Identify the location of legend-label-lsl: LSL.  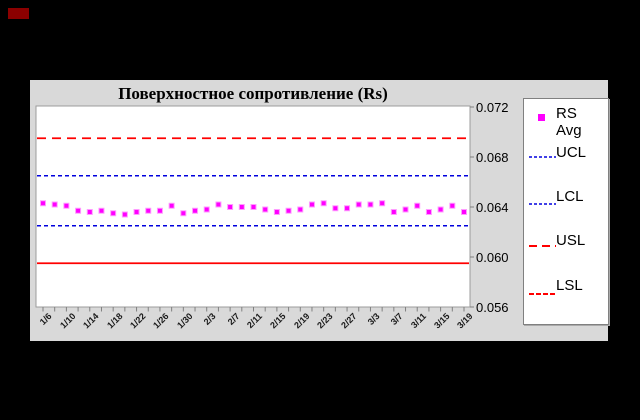
(569, 285).